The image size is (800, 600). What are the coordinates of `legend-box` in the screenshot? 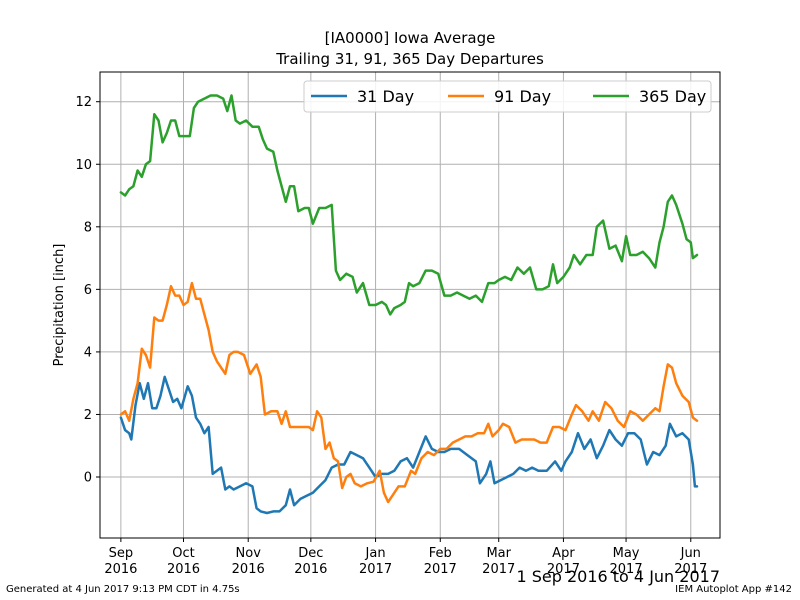 It's located at (507, 96).